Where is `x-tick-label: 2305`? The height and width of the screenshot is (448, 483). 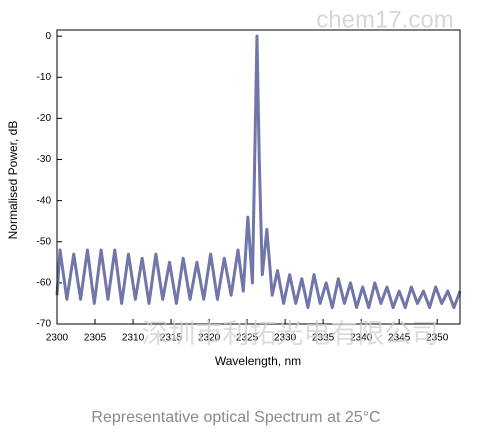
x-tick-label: 2305 is located at coordinates (95, 338).